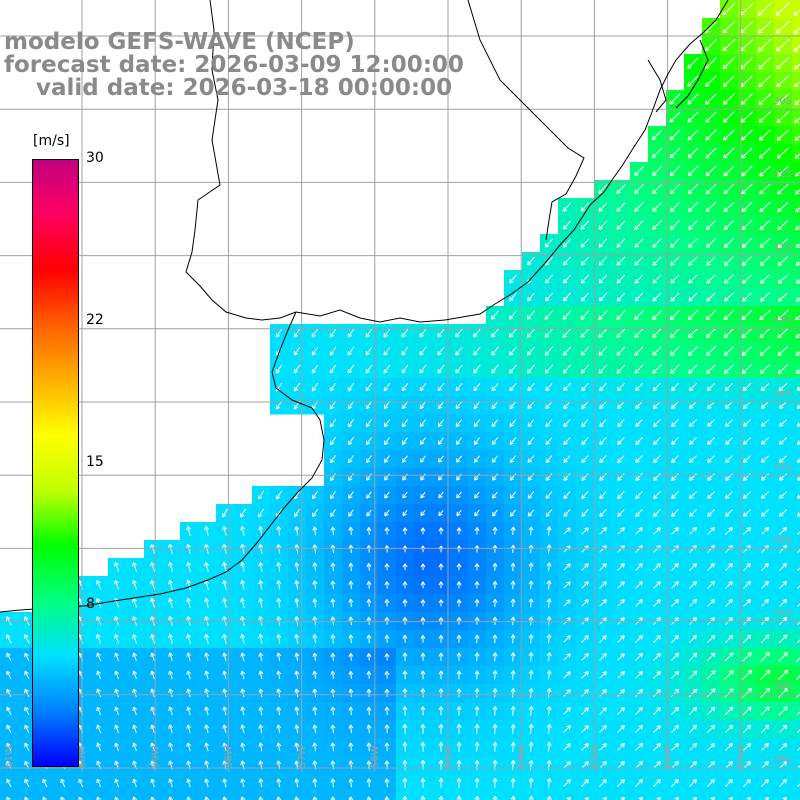 The width and height of the screenshot is (800, 800). What do you see at coordinates (782, 760) in the screenshot?
I see `latitude-label: 39S` at bounding box center [782, 760].